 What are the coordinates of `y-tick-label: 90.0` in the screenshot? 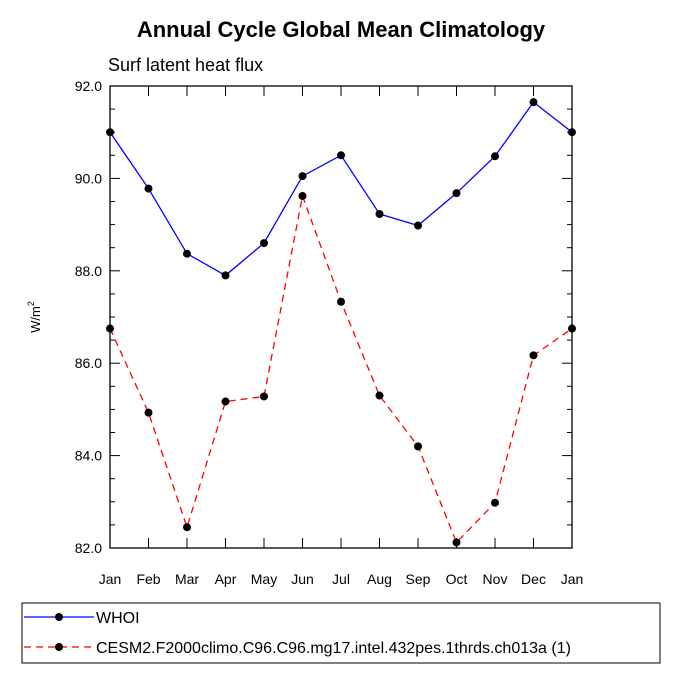 It's located at (88, 178).